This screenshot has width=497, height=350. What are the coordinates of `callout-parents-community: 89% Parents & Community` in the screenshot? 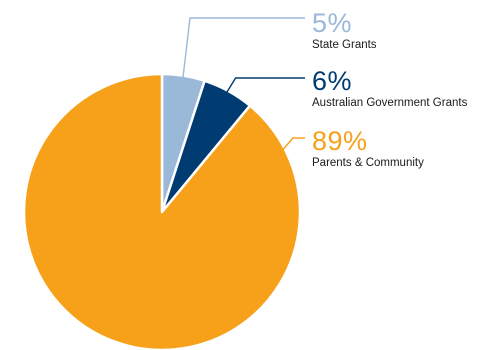 It's located at (368, 149).